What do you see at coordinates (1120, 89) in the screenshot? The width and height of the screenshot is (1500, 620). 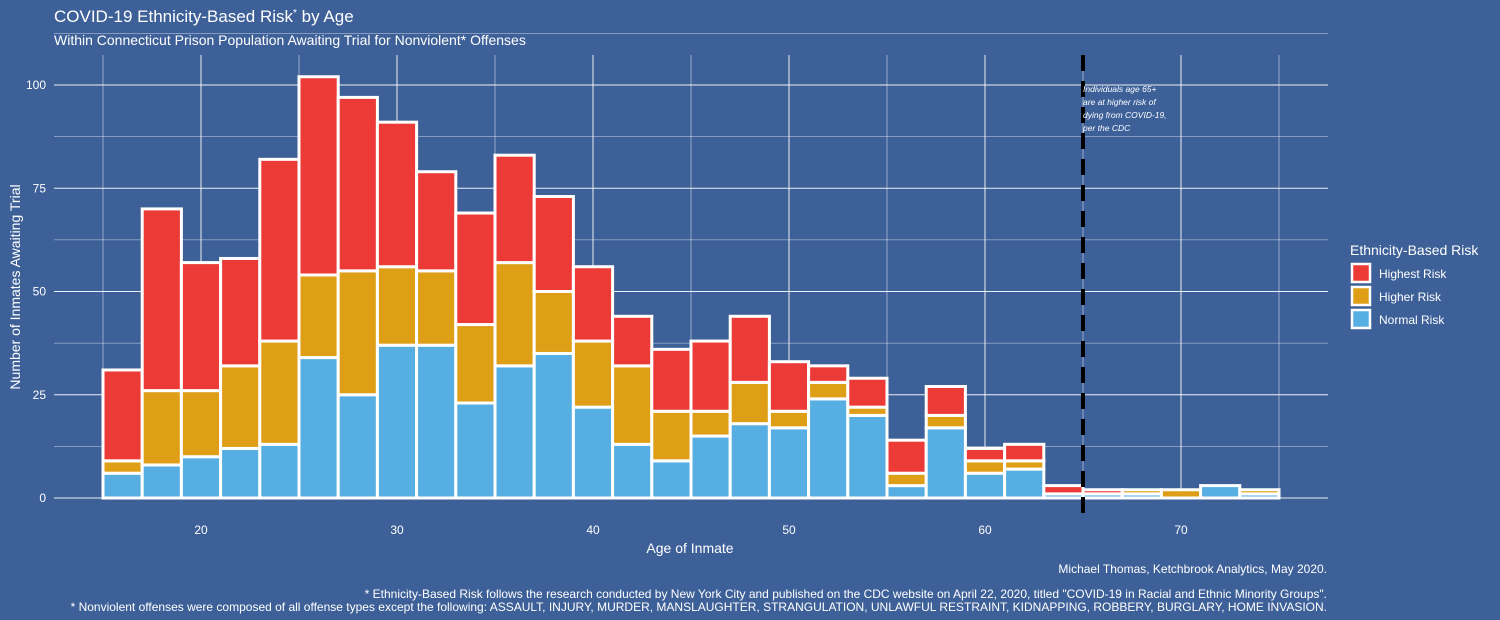 I see `annotation-line: Individuals age 65+` at bounding box center [1120, 89].